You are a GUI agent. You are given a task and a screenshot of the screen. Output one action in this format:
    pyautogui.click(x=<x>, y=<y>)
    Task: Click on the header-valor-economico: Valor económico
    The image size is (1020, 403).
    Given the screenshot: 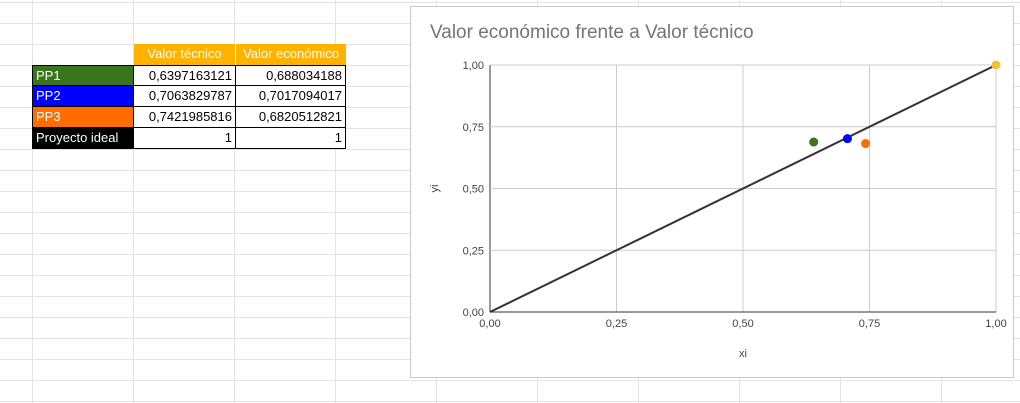 What is the action you would take?
    pyautogui.click(x=291, y=54)
    